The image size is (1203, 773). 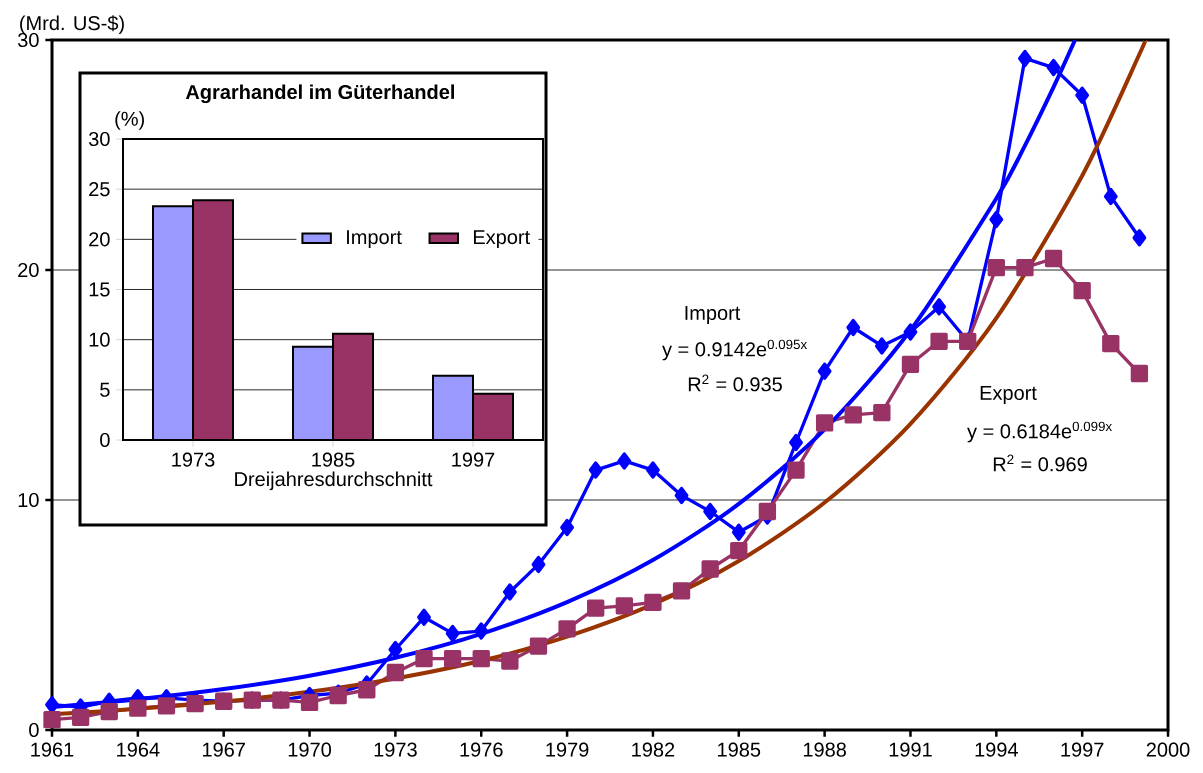 What do you see at coordinates (735, 383) in the screenshot?
I see `annotation: R$^{2}$ = 0.935` at bounding box center [735, 383].